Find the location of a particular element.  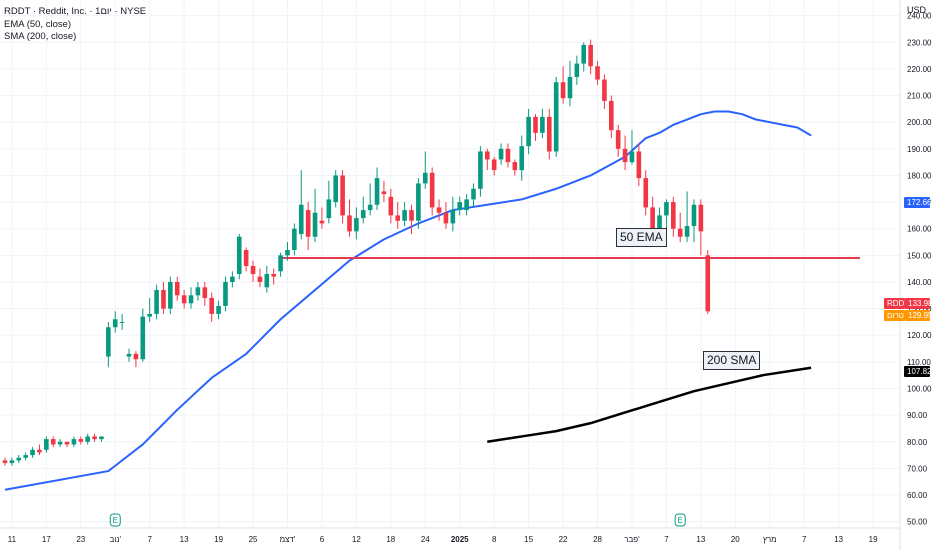

earnings-marker-icon: E is located at coordinates (115, 520).